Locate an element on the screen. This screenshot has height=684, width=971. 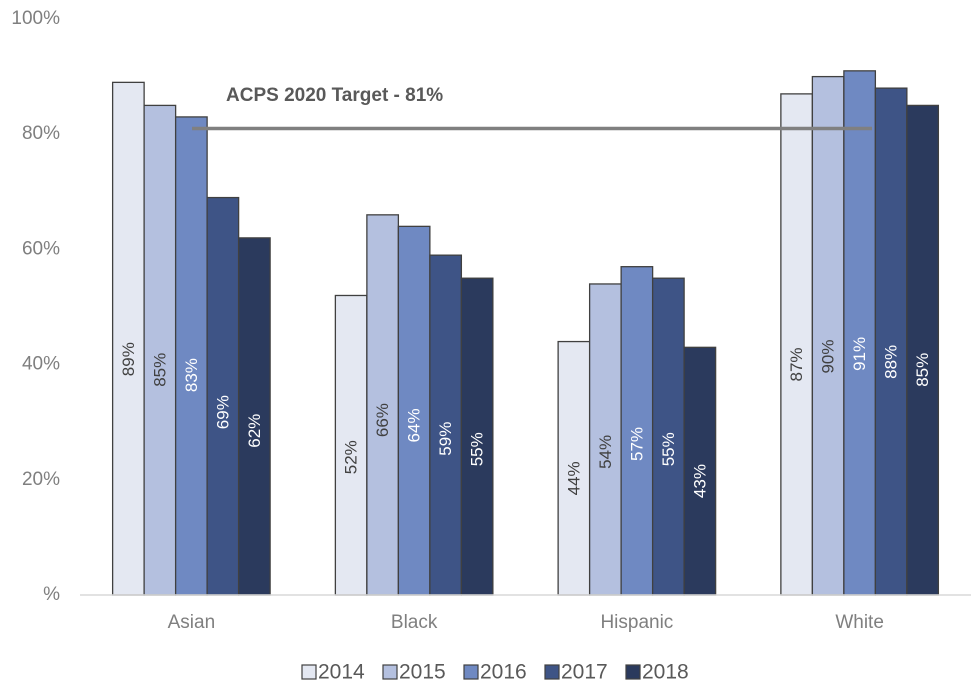
legend-label: 2014 is located at coordinates (341, 672).